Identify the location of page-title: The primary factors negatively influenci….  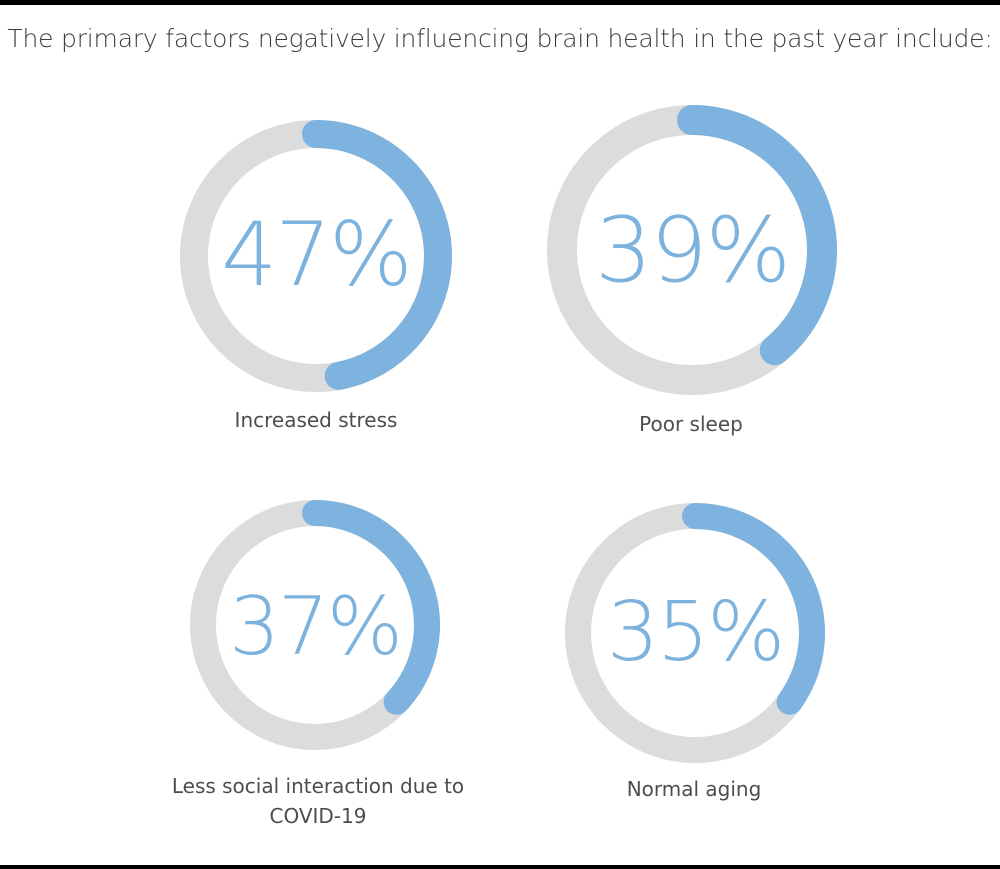
(500, 38).